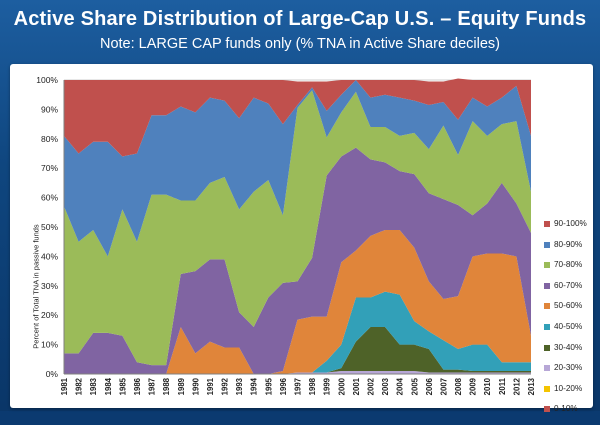 The width and height of the screenshot is (600, 425). What do you see at coordinates (47, 80) in the screenshot?
I see `y-tick-label: 100%` at bounding box center [47, 80].